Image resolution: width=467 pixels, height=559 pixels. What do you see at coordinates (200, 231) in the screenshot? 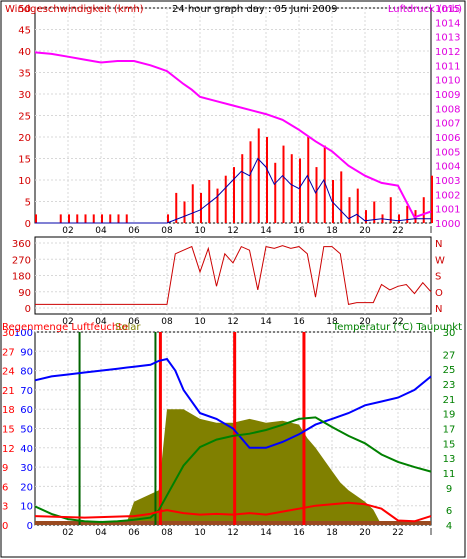
I see `panel-1-x-tick: 10` at bounding box center [200, 231].